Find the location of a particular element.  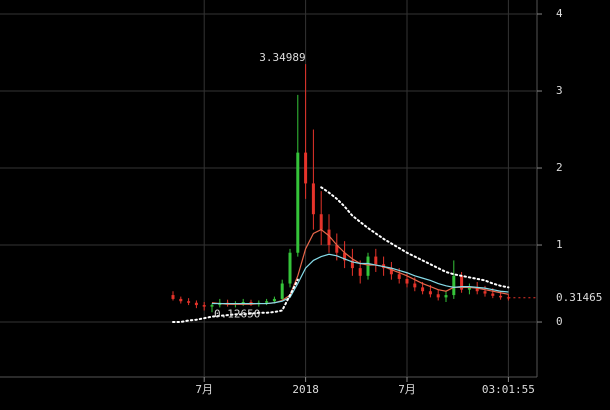

y-tick-label: 4 is located at coordinates (559, 13).